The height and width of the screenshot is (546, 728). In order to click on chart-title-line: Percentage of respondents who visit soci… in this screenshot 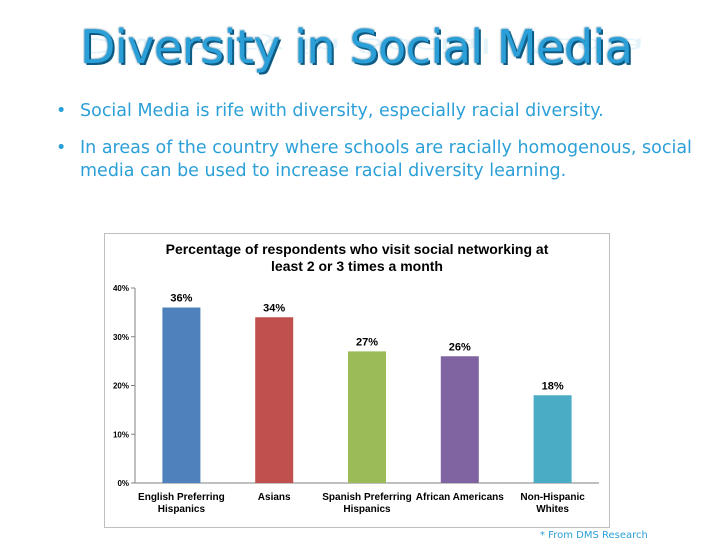, I will do `click(357, 249)`.